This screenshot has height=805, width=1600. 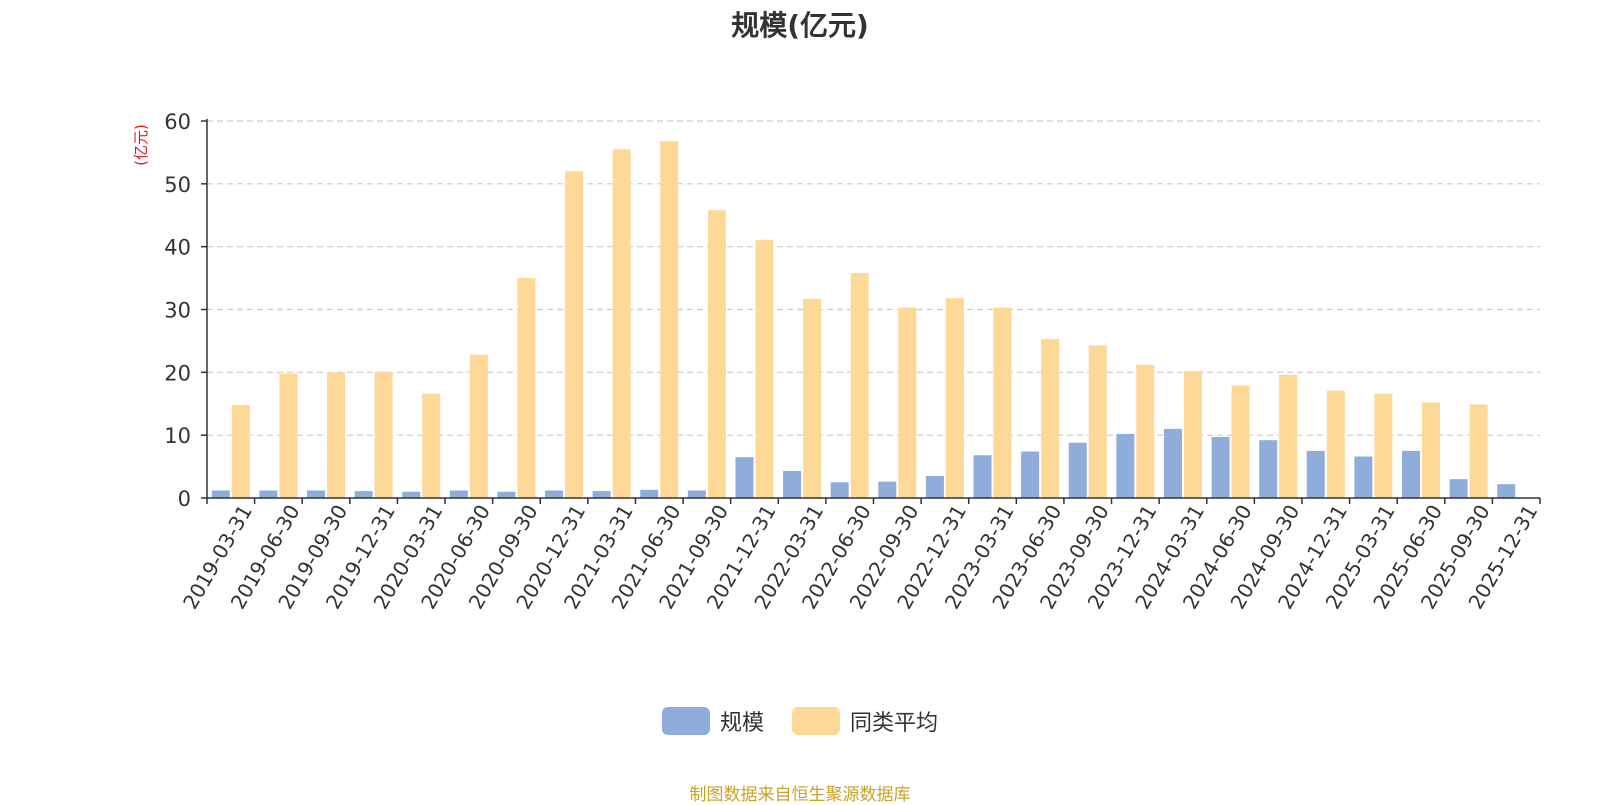 I want to click on legend-item: 同类平均, so click(x=865, y=721).